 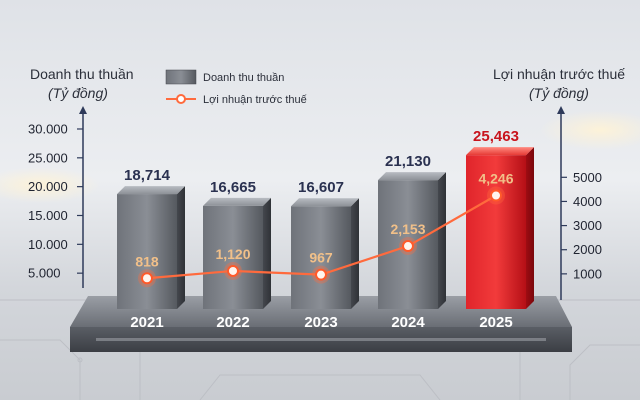 What do you see at coordinates (236, 87) in the screenshot?
I see `legend: Doanh thu thuần Lợi nhuận trước thuế` at bounding box center [236, 87].